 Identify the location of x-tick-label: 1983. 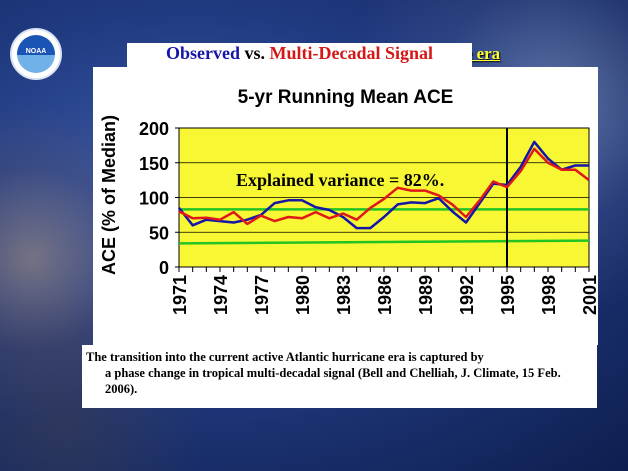
(344, 295).